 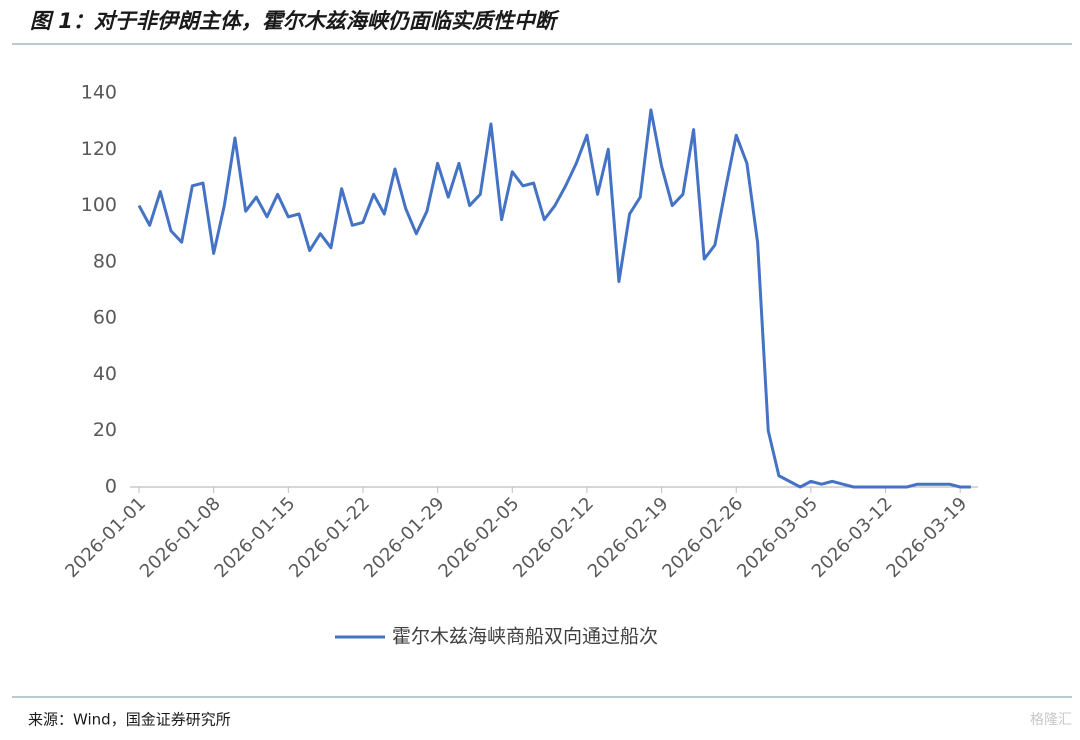 I want to click on y-tick-label: 100, so click(x=99, y=205).